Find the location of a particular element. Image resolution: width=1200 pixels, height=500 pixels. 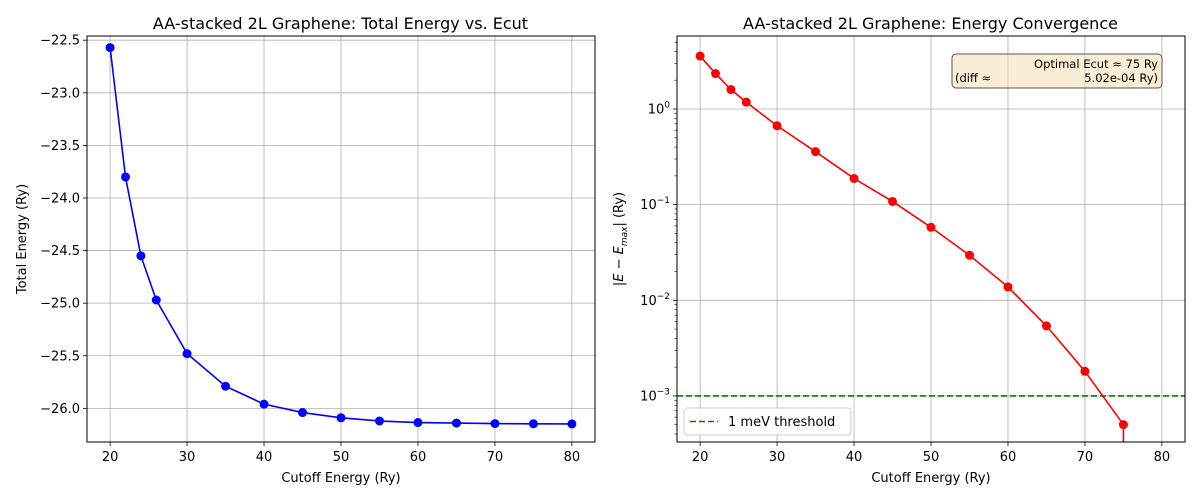

y-axis-label-main: |E − E is located at coordinates (619, 265).